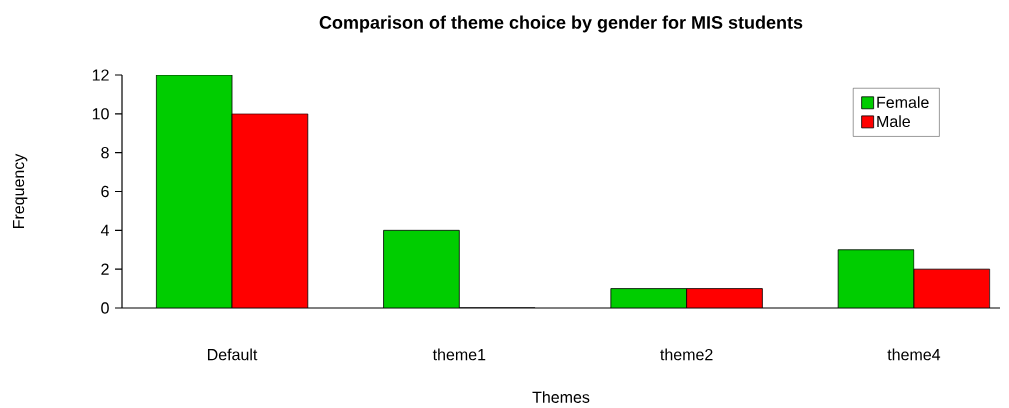 This screenshot has width=1009, height=408. Describe the element at coordinates (914, 354) in the screenshot. I see `x-tick-label: theme4` at that location.